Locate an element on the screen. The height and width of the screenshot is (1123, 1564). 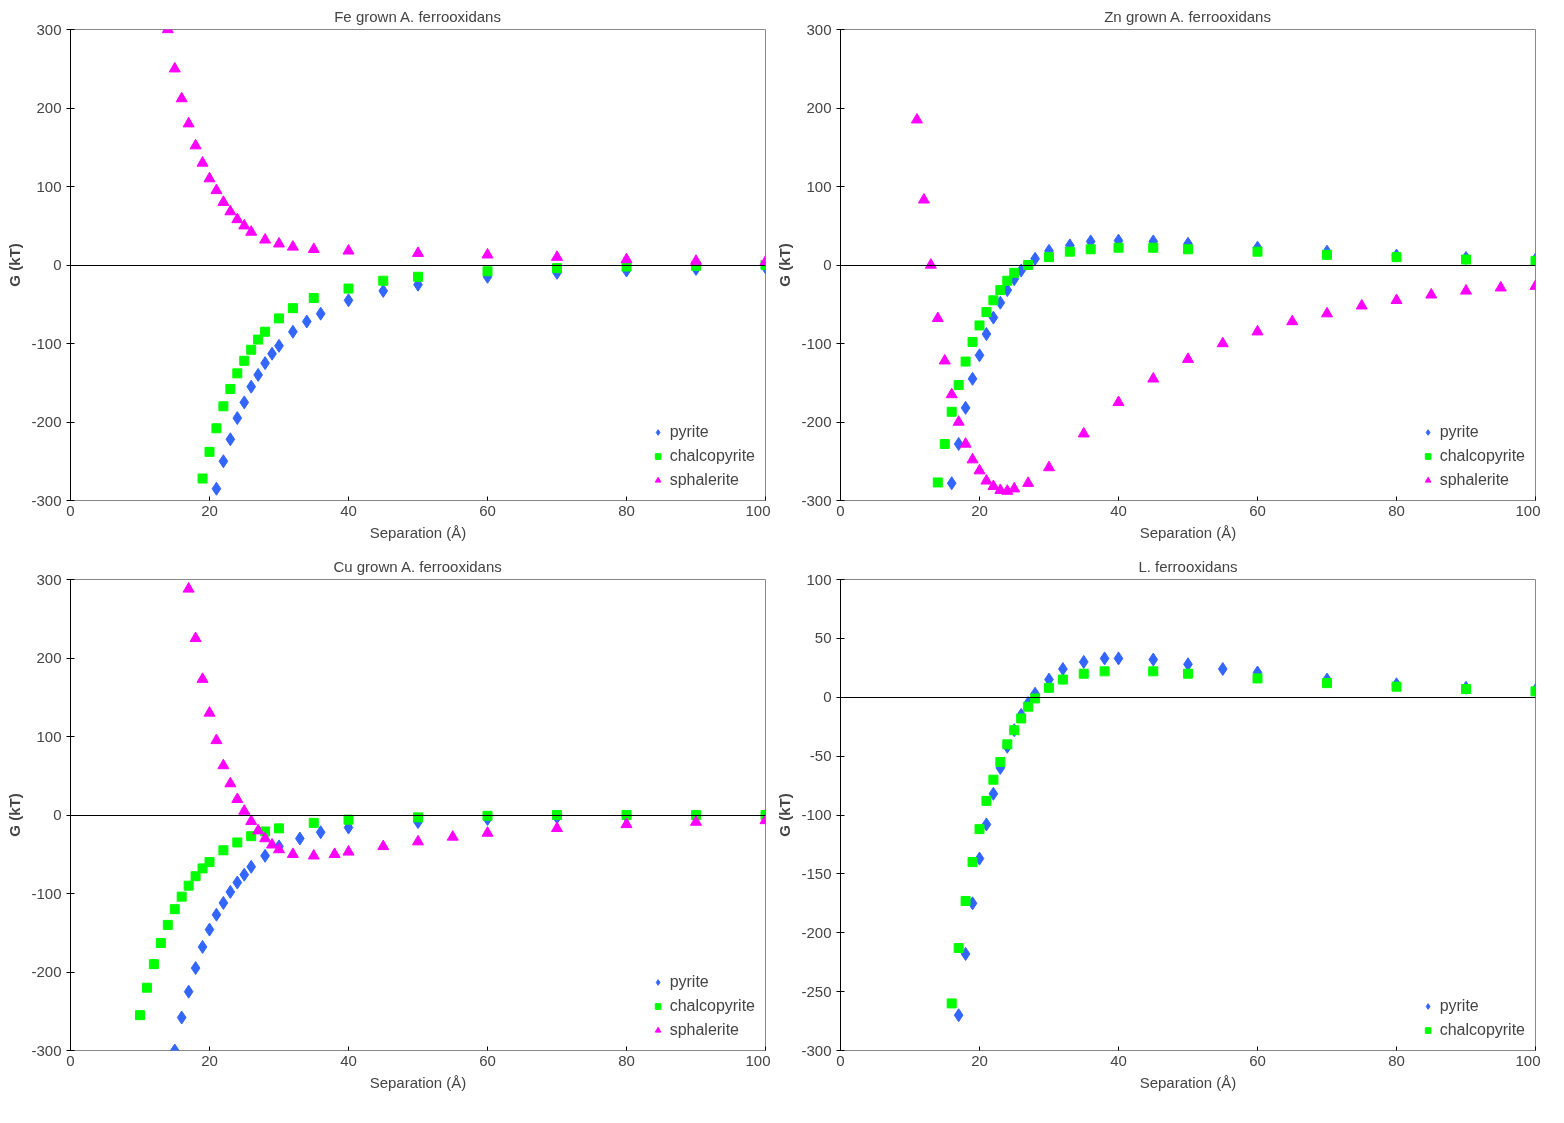
y-tick-label: -250 is located at coordinates (816, 991).